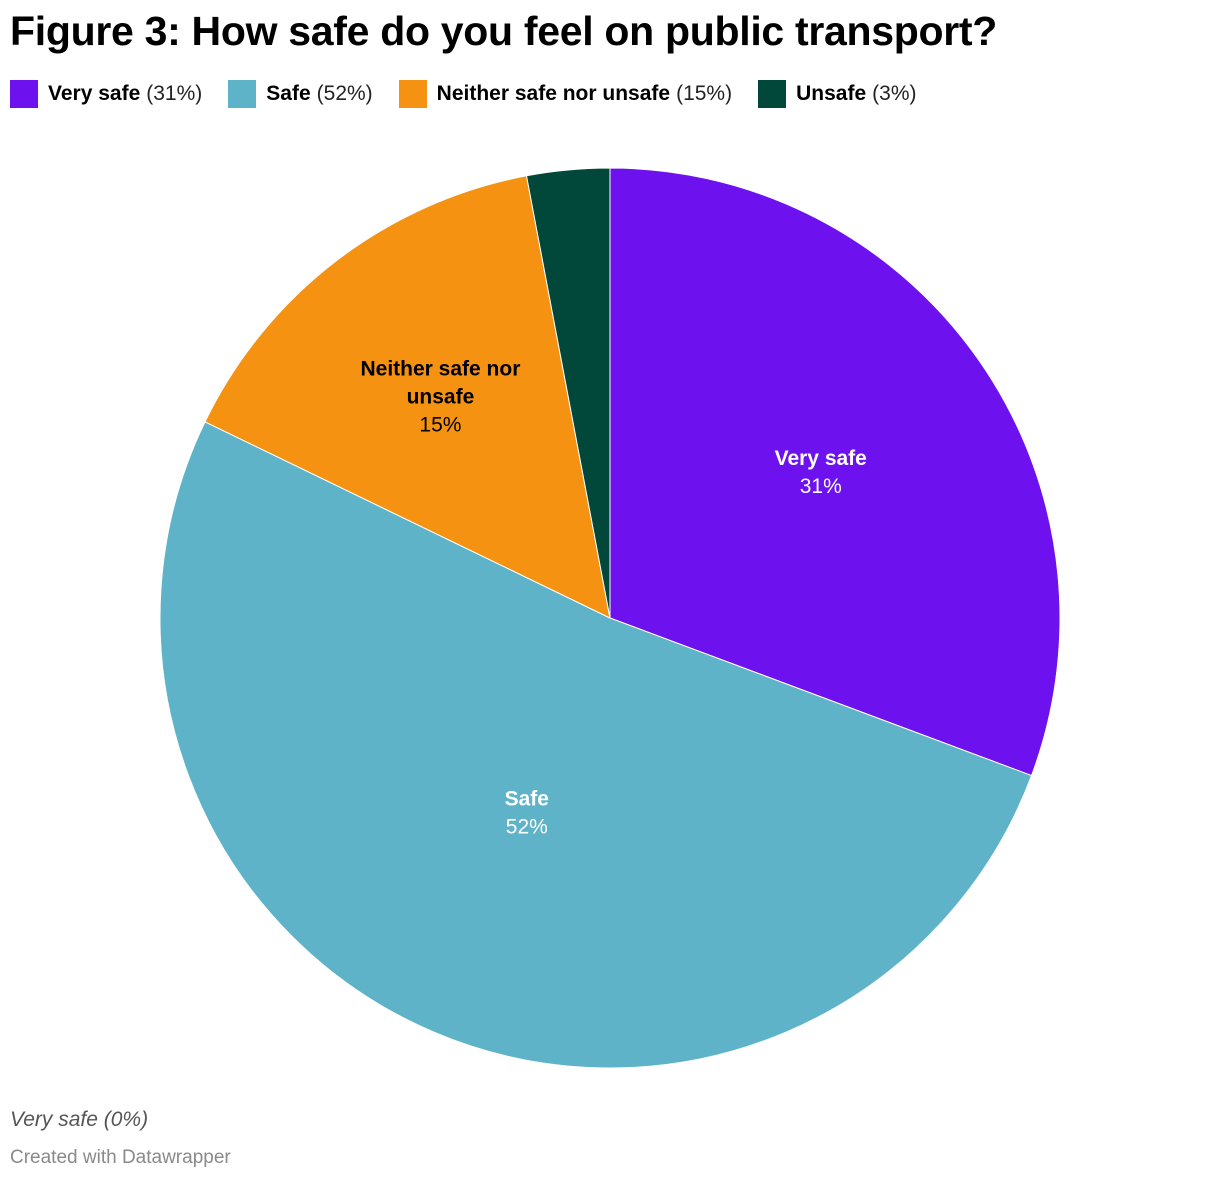 The height and width of the screenshot is (1182, 1220). I want to click on legend-swatch-very-safe, so click(24, 94).